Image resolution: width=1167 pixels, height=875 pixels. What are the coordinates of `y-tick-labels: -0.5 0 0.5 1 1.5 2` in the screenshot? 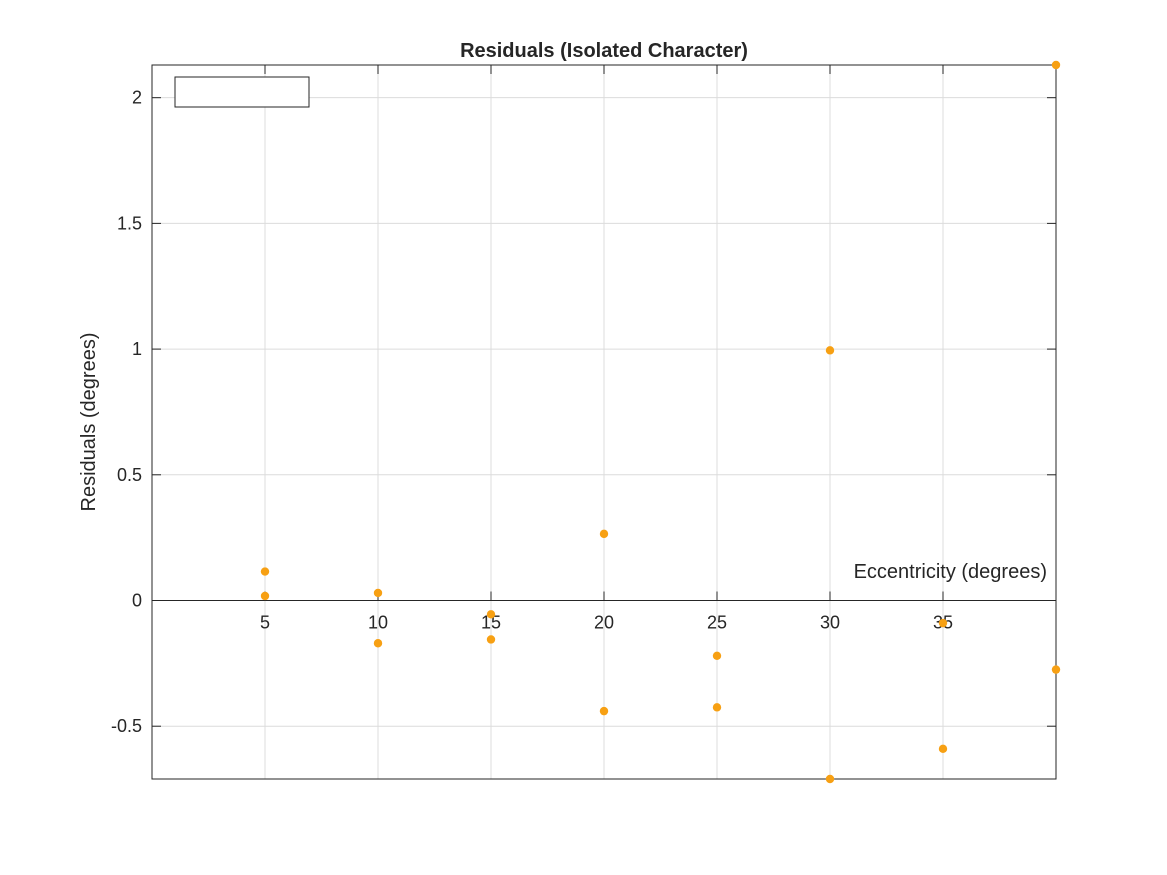 It's located at (126, 412).